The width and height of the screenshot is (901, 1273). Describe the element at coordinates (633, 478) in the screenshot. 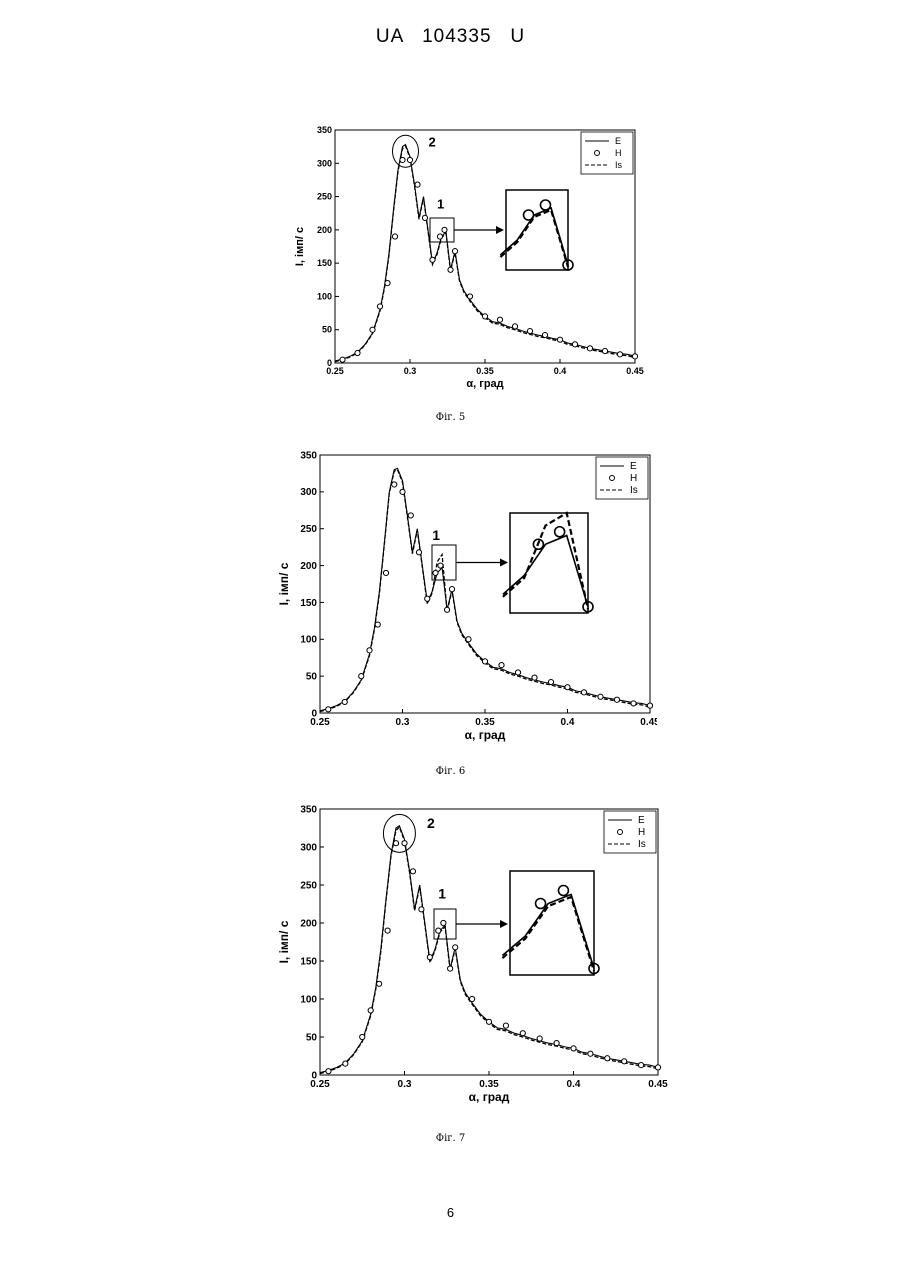

I see `legend-entry: H` at that location.